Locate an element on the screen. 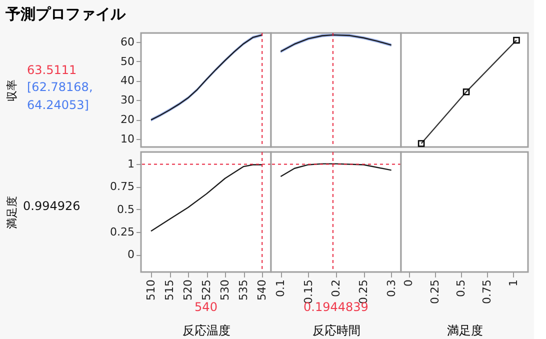 The width and height of the screenshot is (546, 339). y-tick-label: 60 is located at coordinates (127, 41).